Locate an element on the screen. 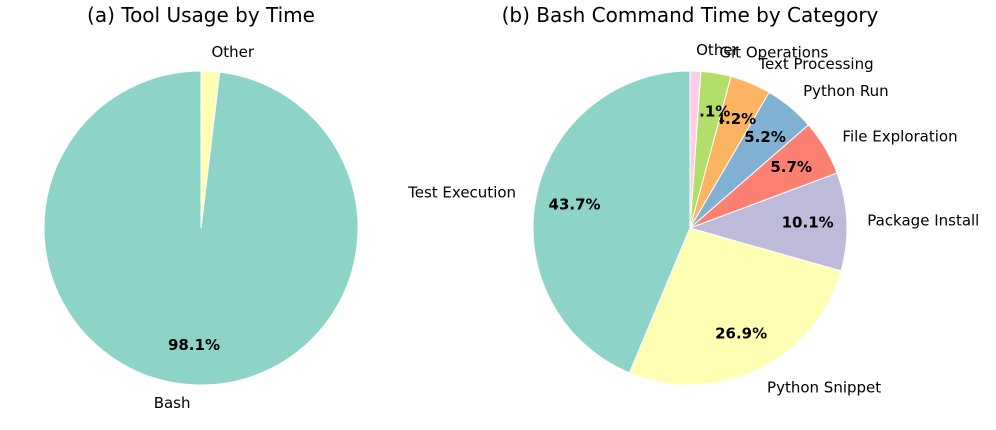 This screenshot has height=430, width=996. chart-b-pct-text-processing: 4.2% is located at coordinates (736, 119).